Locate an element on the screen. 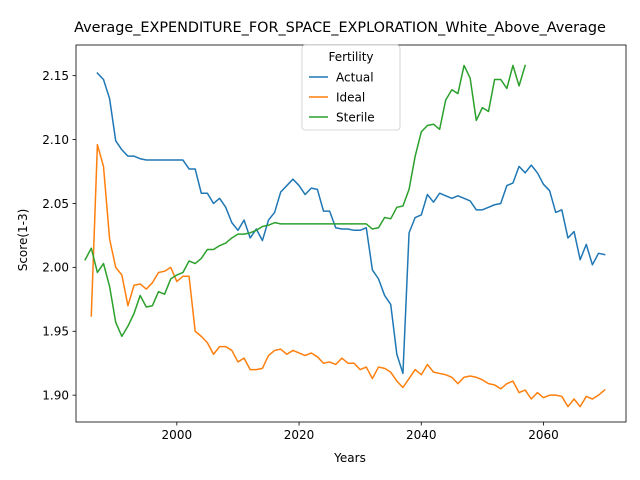 This screenshot has height=480, width=640. legend-label-actual: Actual is located at coordinates (355, 77).